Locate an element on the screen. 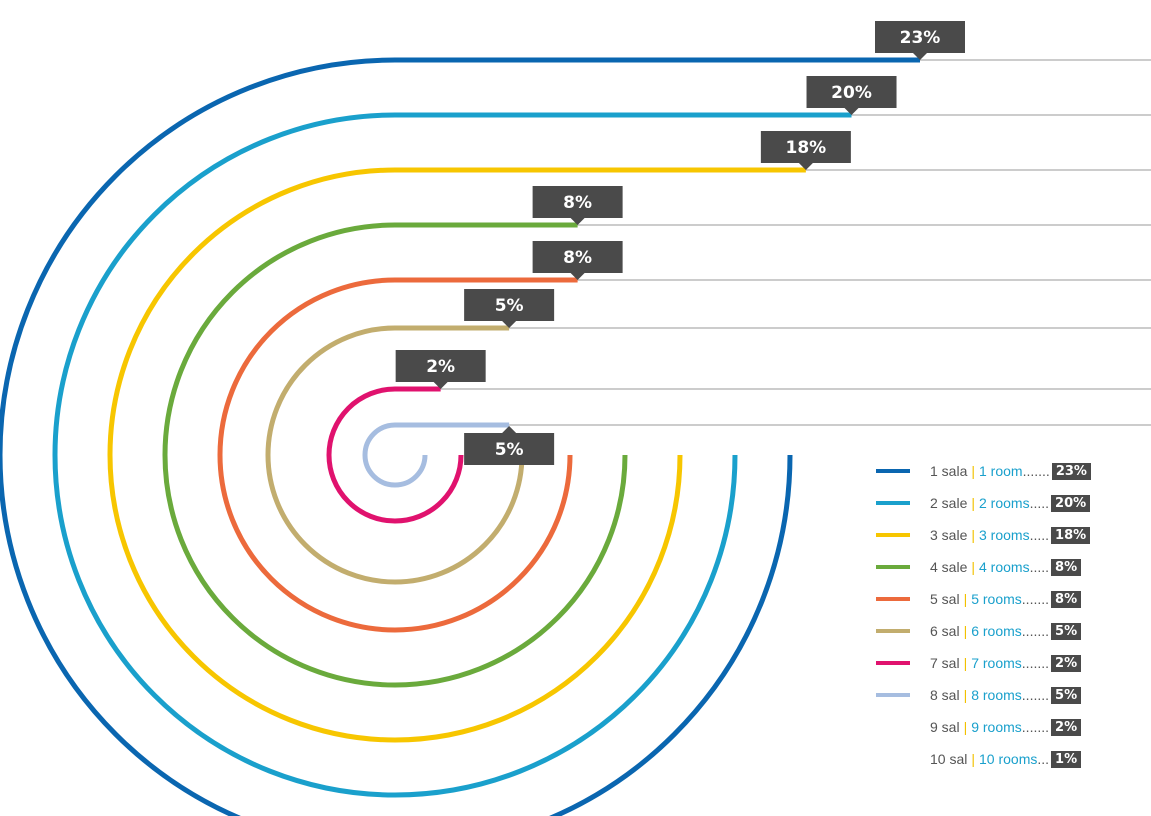 This screenshot has width=1151, height=816. legend-label-it: 2 sale is located at coordinates (949, 503).